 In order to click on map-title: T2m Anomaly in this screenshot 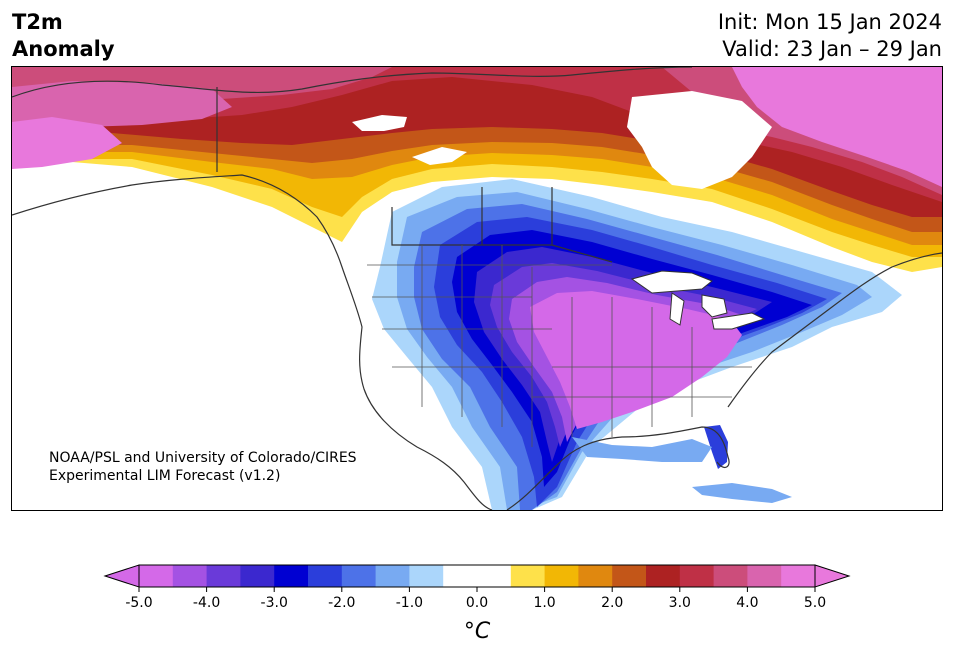, I will do `click(63, 36)`.